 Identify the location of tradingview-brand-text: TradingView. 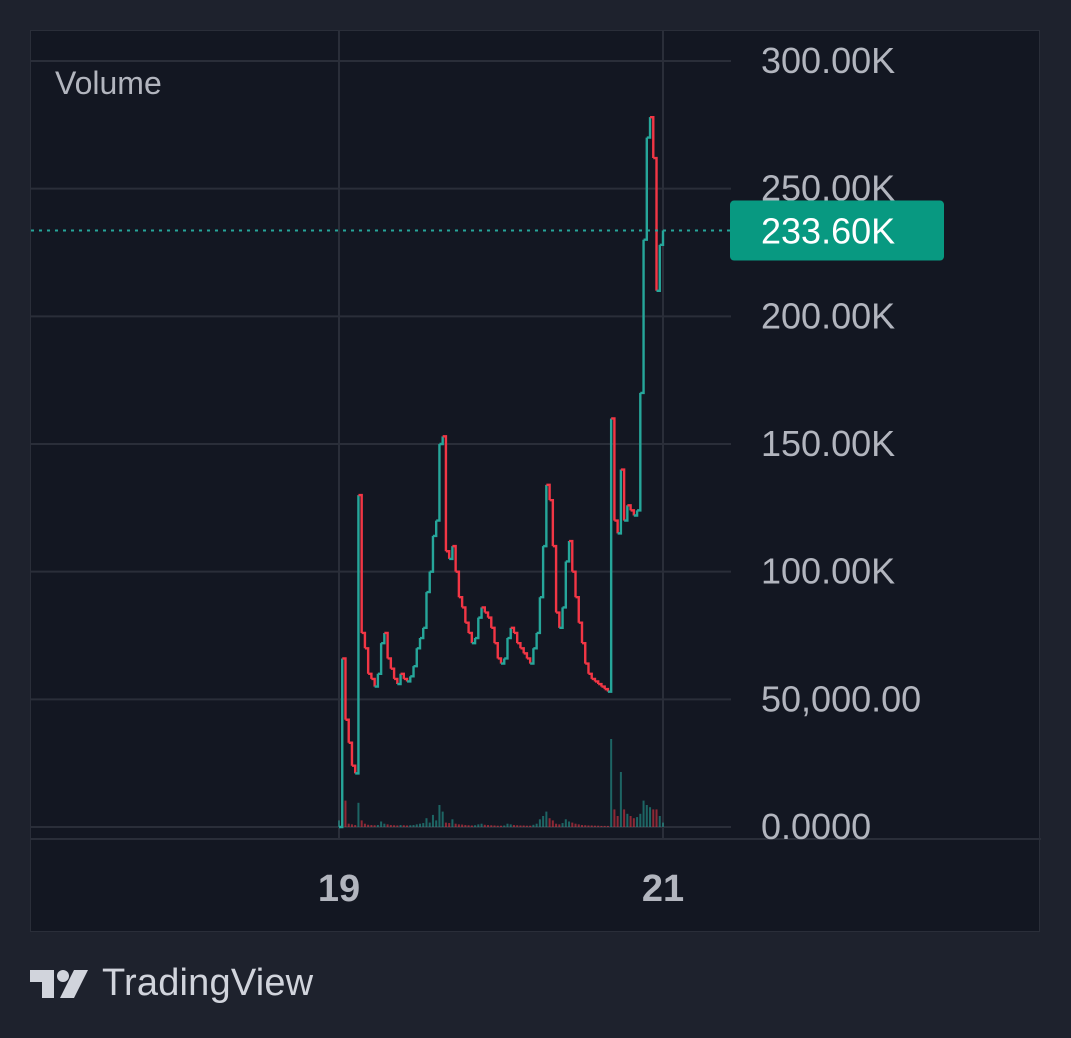
(208, 983).